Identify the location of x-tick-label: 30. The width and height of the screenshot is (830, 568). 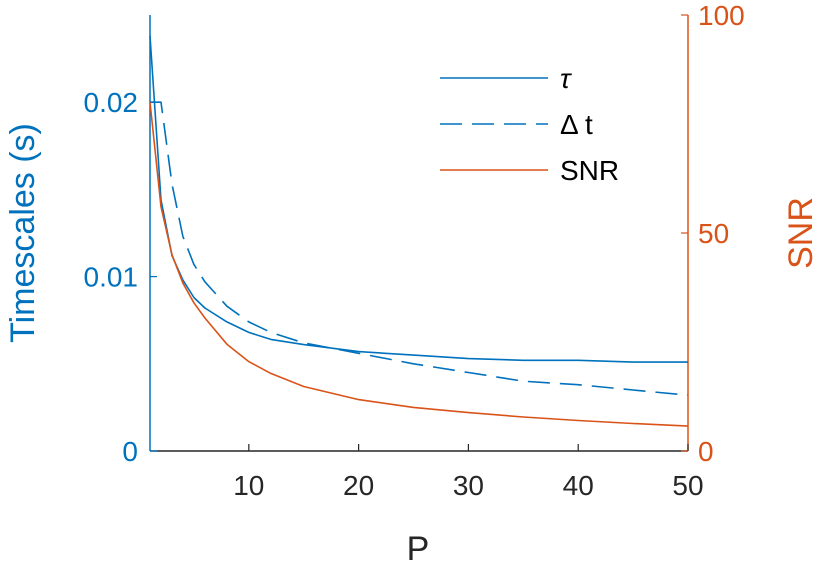
(468, 485).